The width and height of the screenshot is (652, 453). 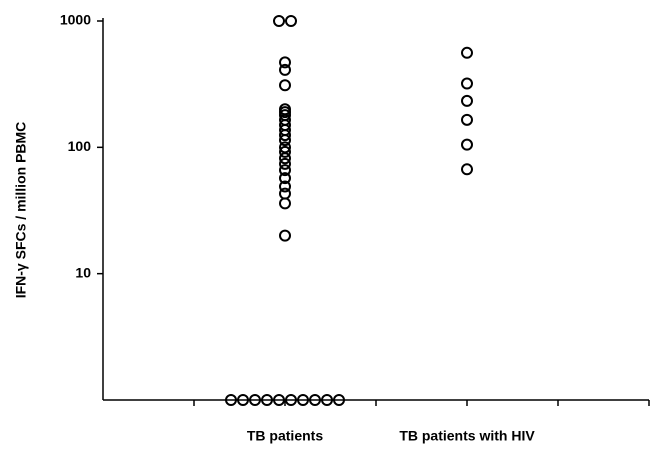 What do you see at coordinates (80, 146) in the screenshot?
I see `y-tick-label: 100` at bounding box center [80, 146].